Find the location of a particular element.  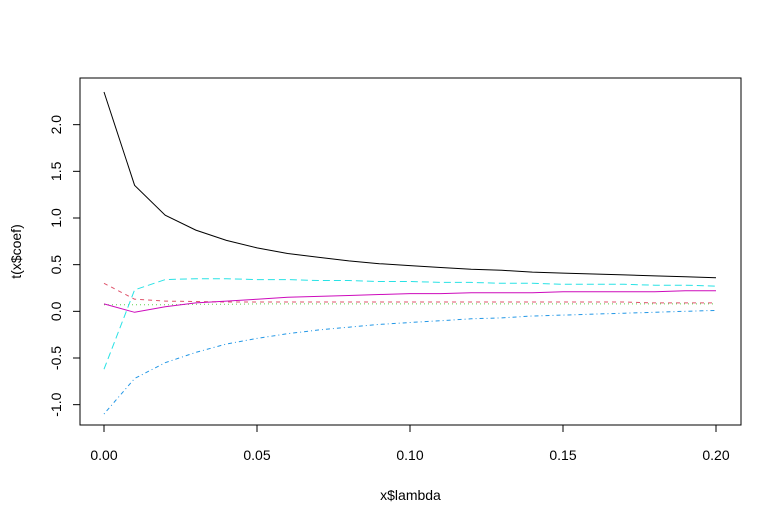

y-tick-label: 0.0 is located at coordinates (56, 311).